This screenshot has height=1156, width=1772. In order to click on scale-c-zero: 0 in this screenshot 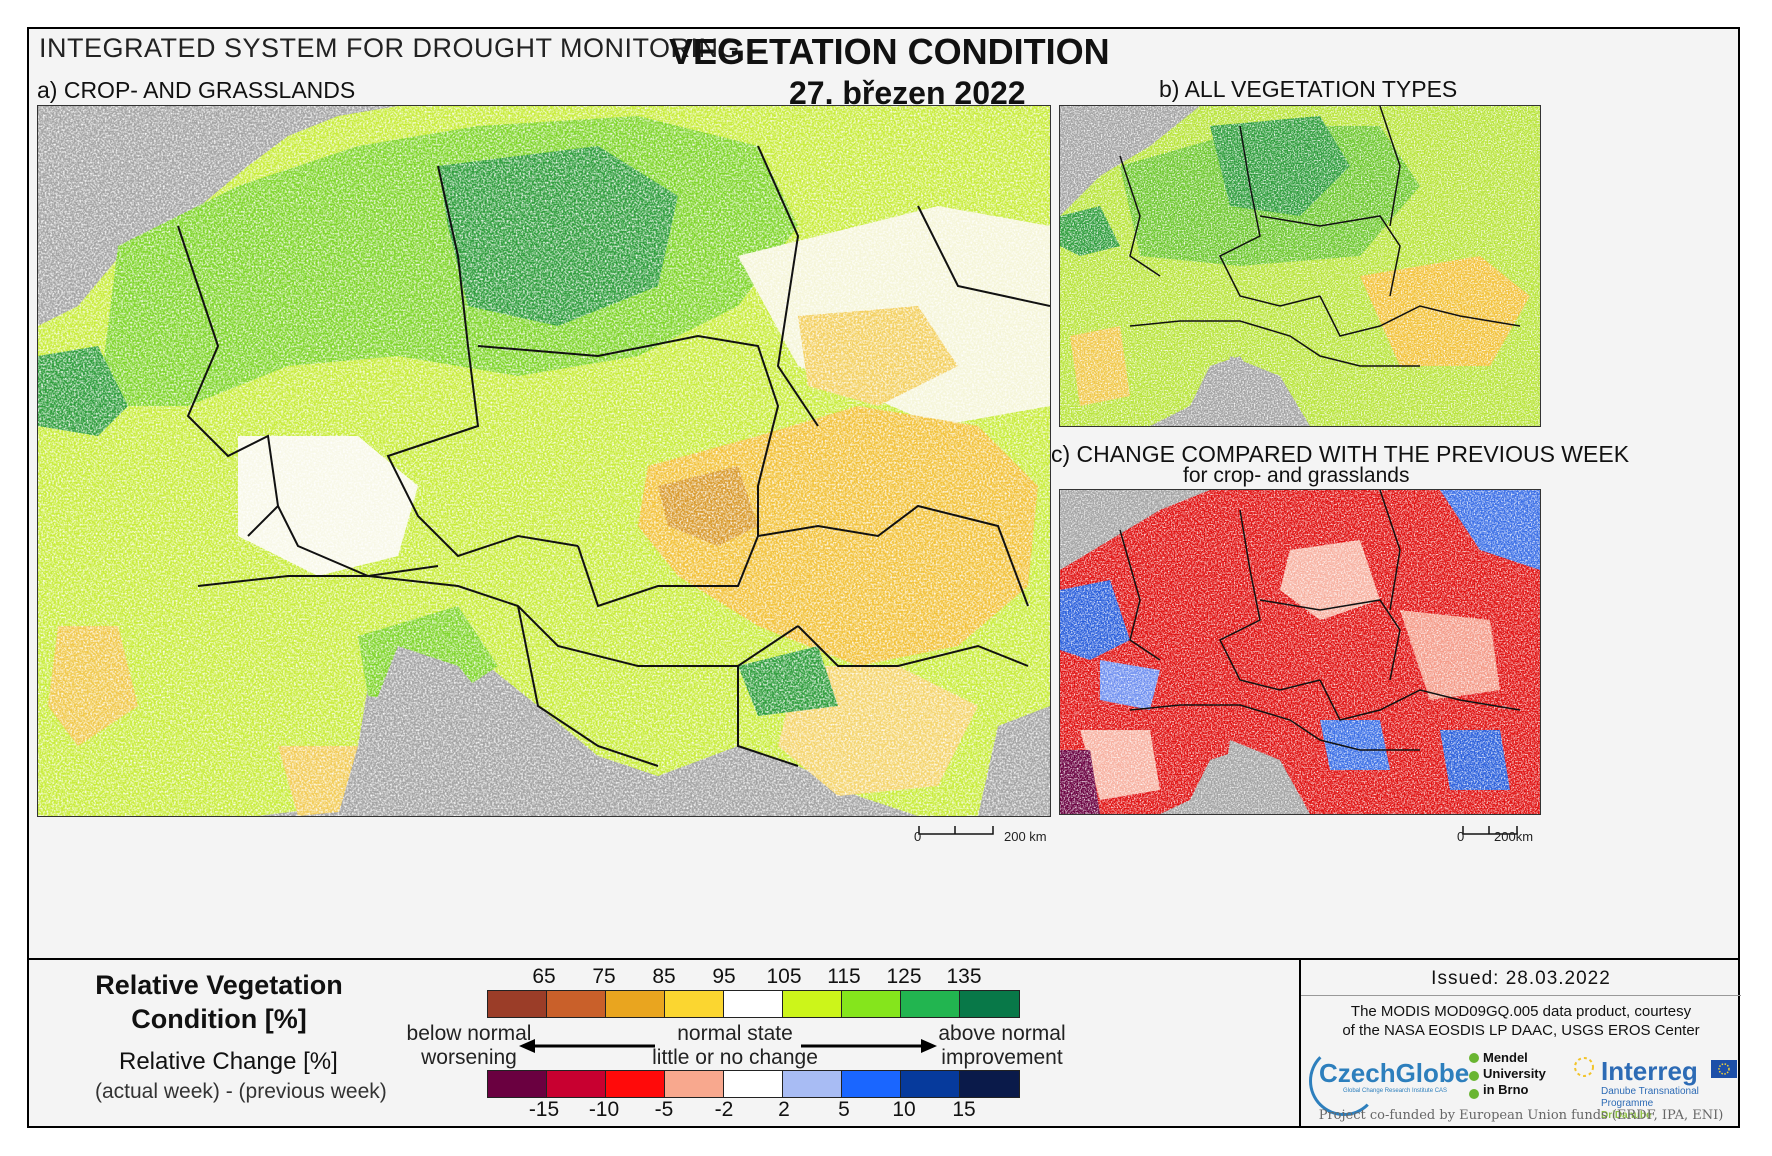, I will do `click(1461, 836)`.